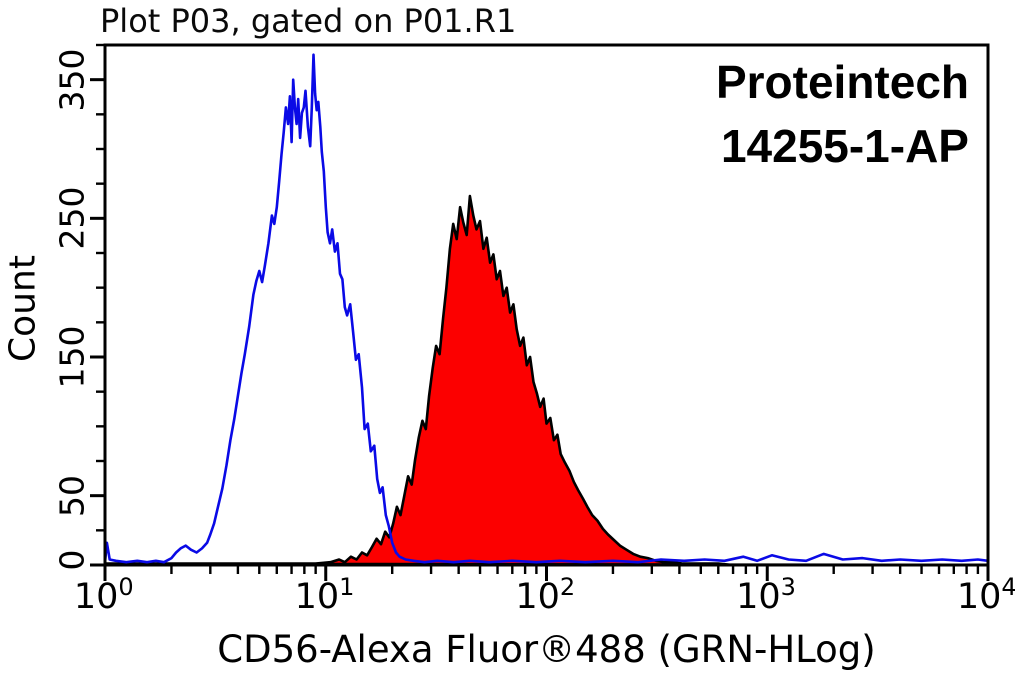  What do you see at coordinates (766, 595) in the screenshot?
I see `x-tick-label: 103` at bounding box center [766, 595].